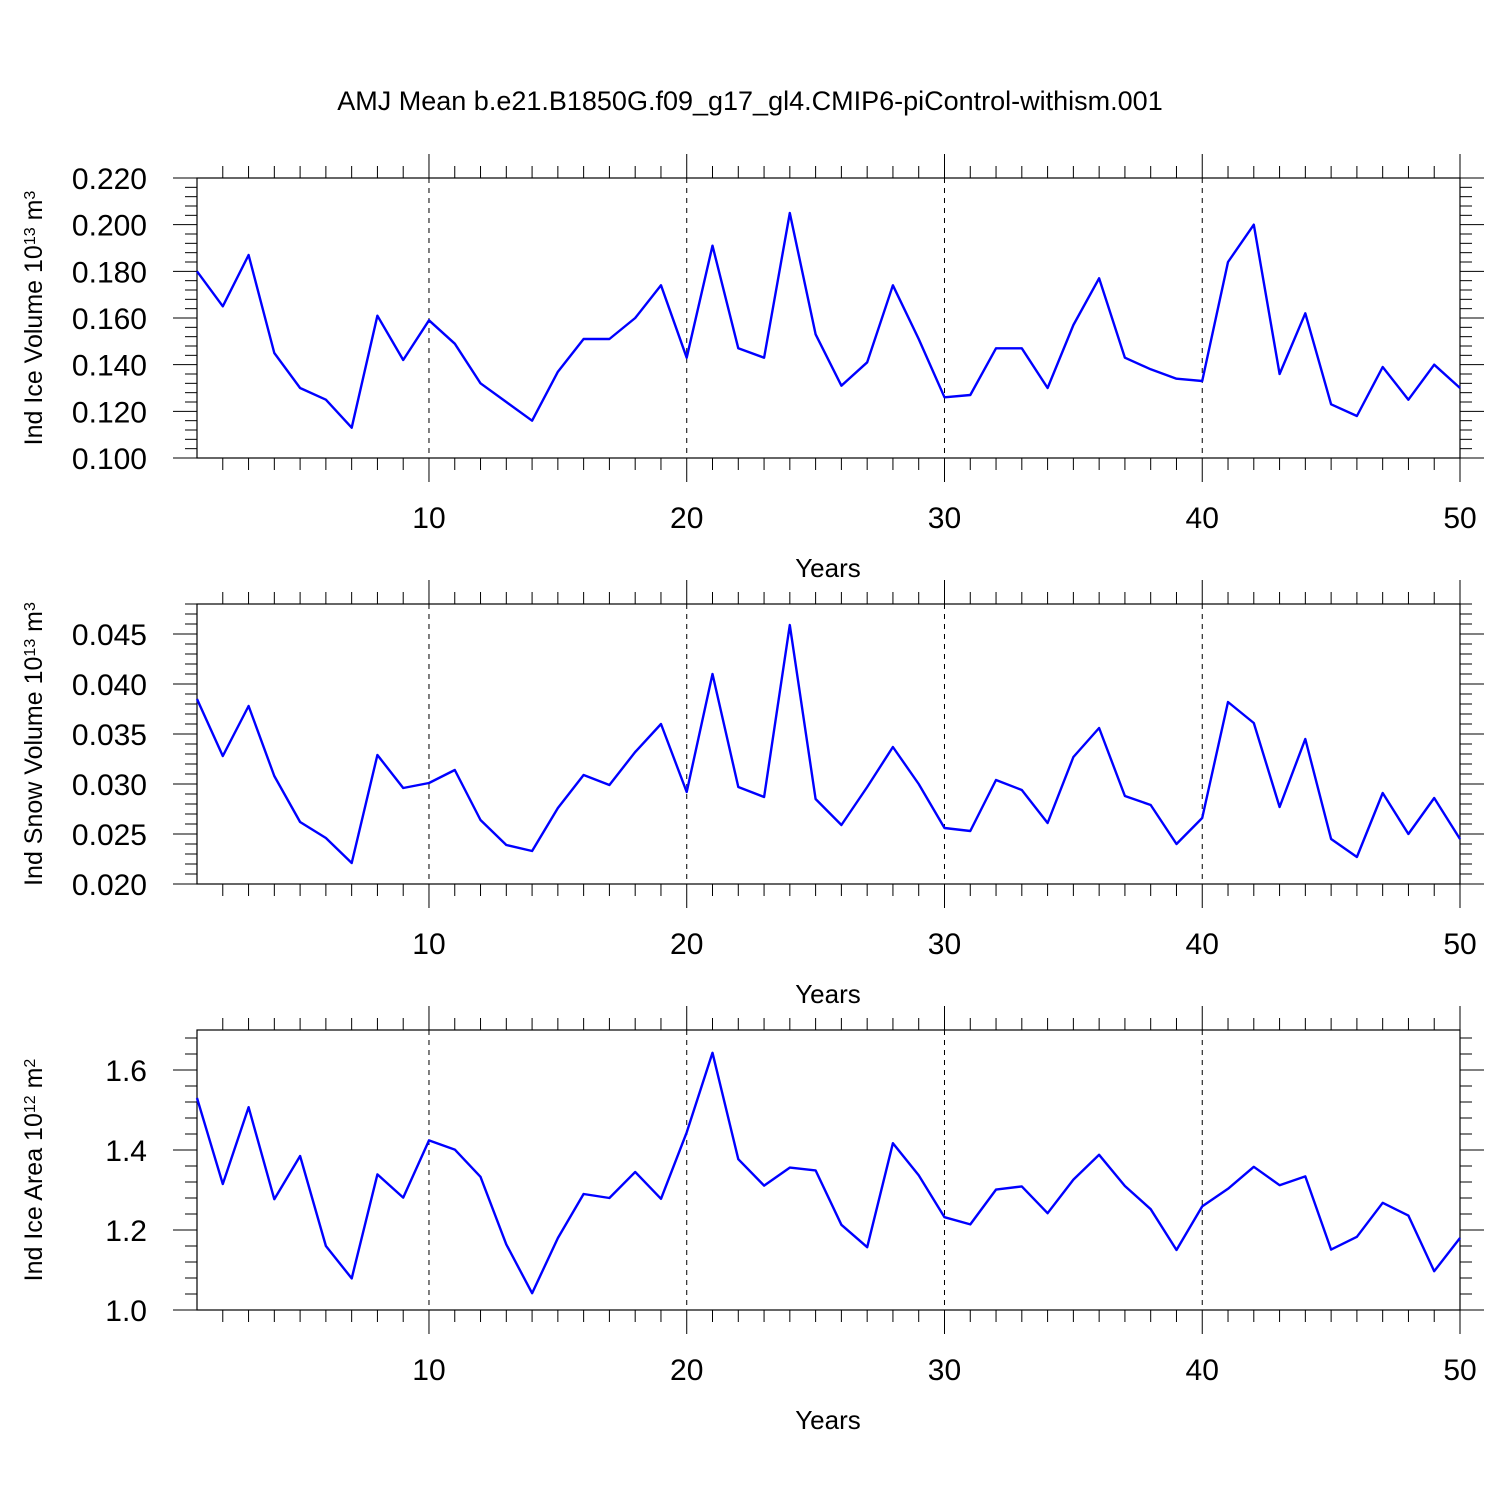  Describe the element at coordinates (1459, 518) in the screenshot. I see `x-tick-label: 50` at that location.